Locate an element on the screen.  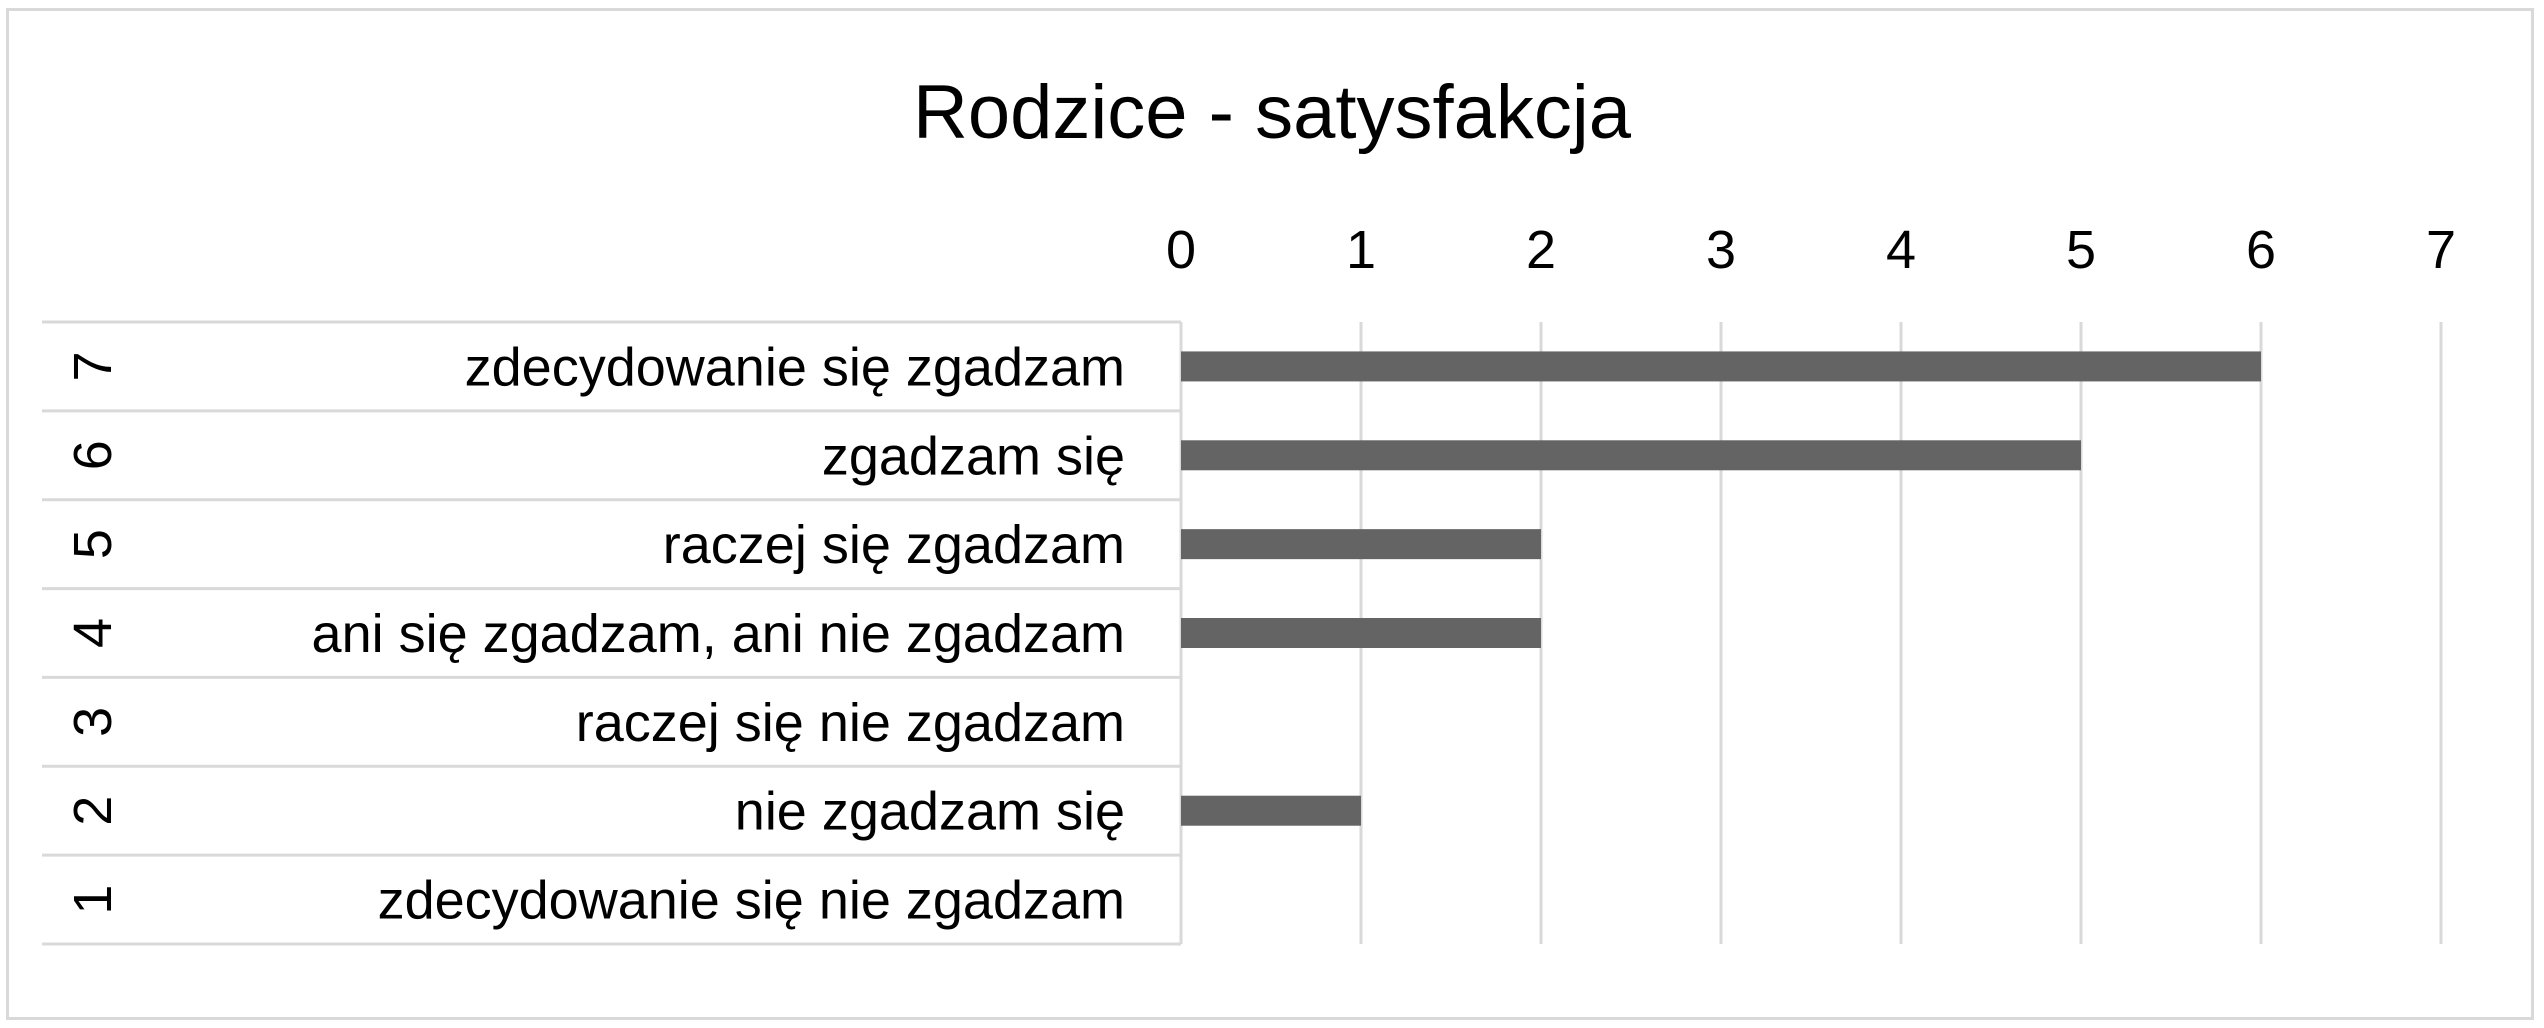
category-label: raczej się nie zgadzam is located at coordinates (850, 723).